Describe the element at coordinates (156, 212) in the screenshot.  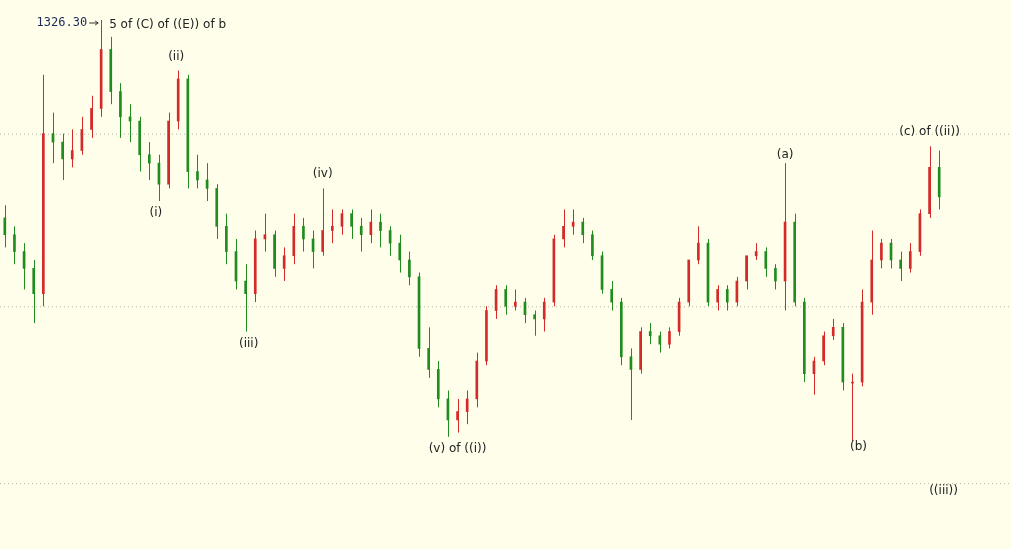
I see `annotation: (i)` at that location.